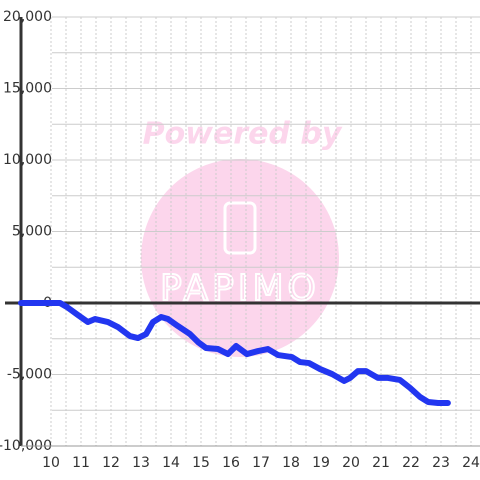 This screenshot has height=480, width=480. Describe the element at coordinates (171, 463) in the screenshot. I see `x-tick-label: 14` at that location.